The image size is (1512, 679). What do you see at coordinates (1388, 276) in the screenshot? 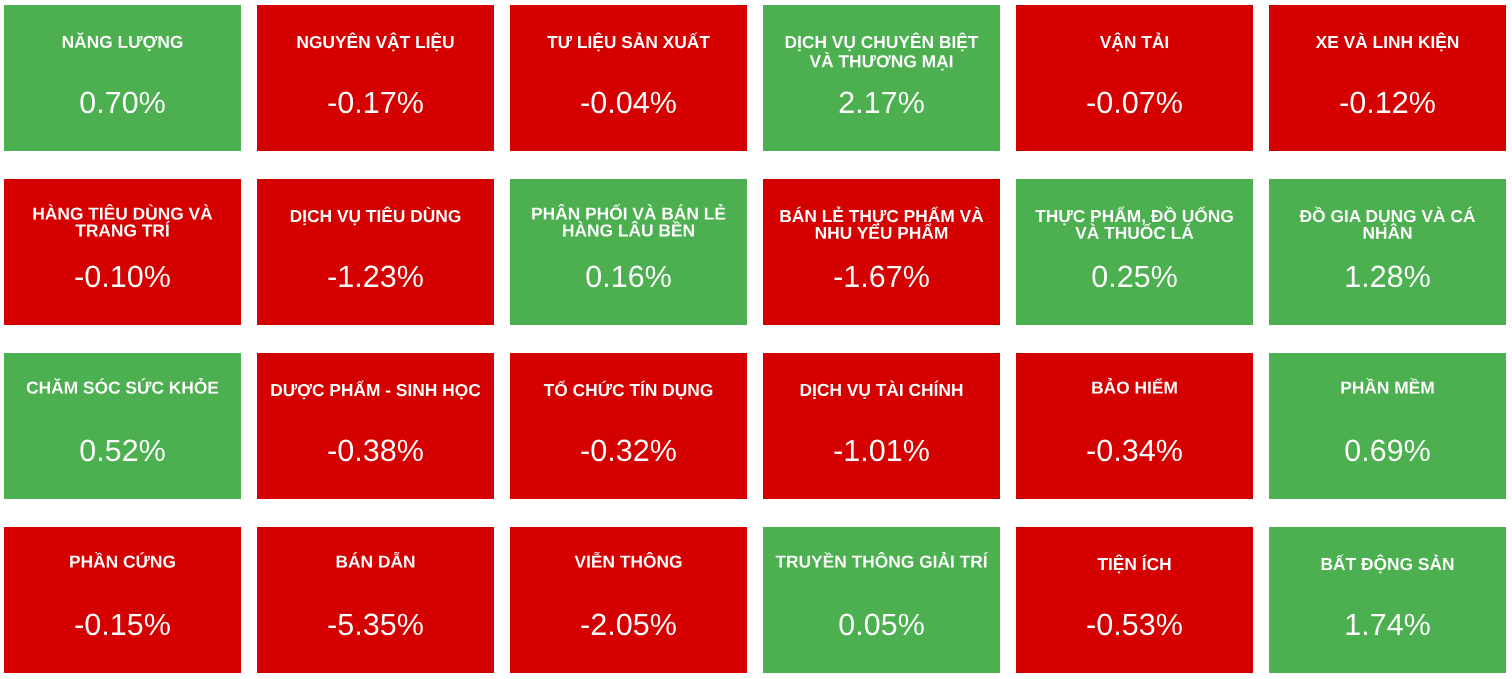
I see `data-label: 1.28%` at bounding box center [1388, 276].